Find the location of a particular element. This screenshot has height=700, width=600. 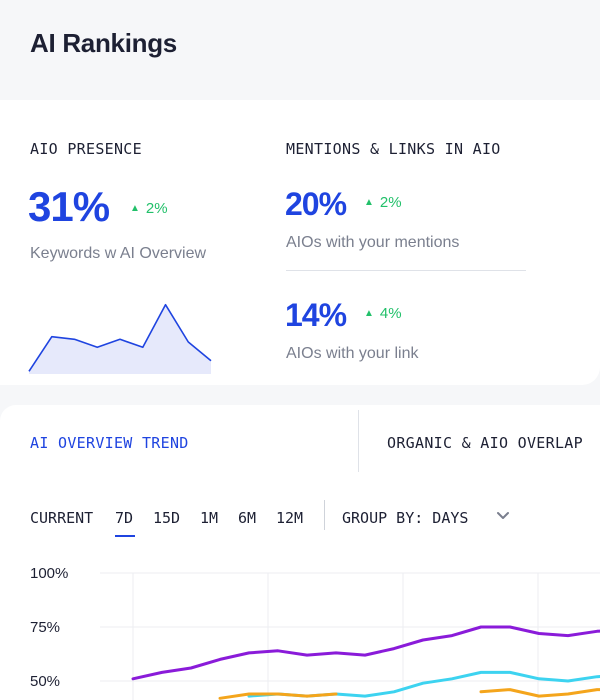

mentions-delta: ▲ 2% is located at coordinates (383, 202).